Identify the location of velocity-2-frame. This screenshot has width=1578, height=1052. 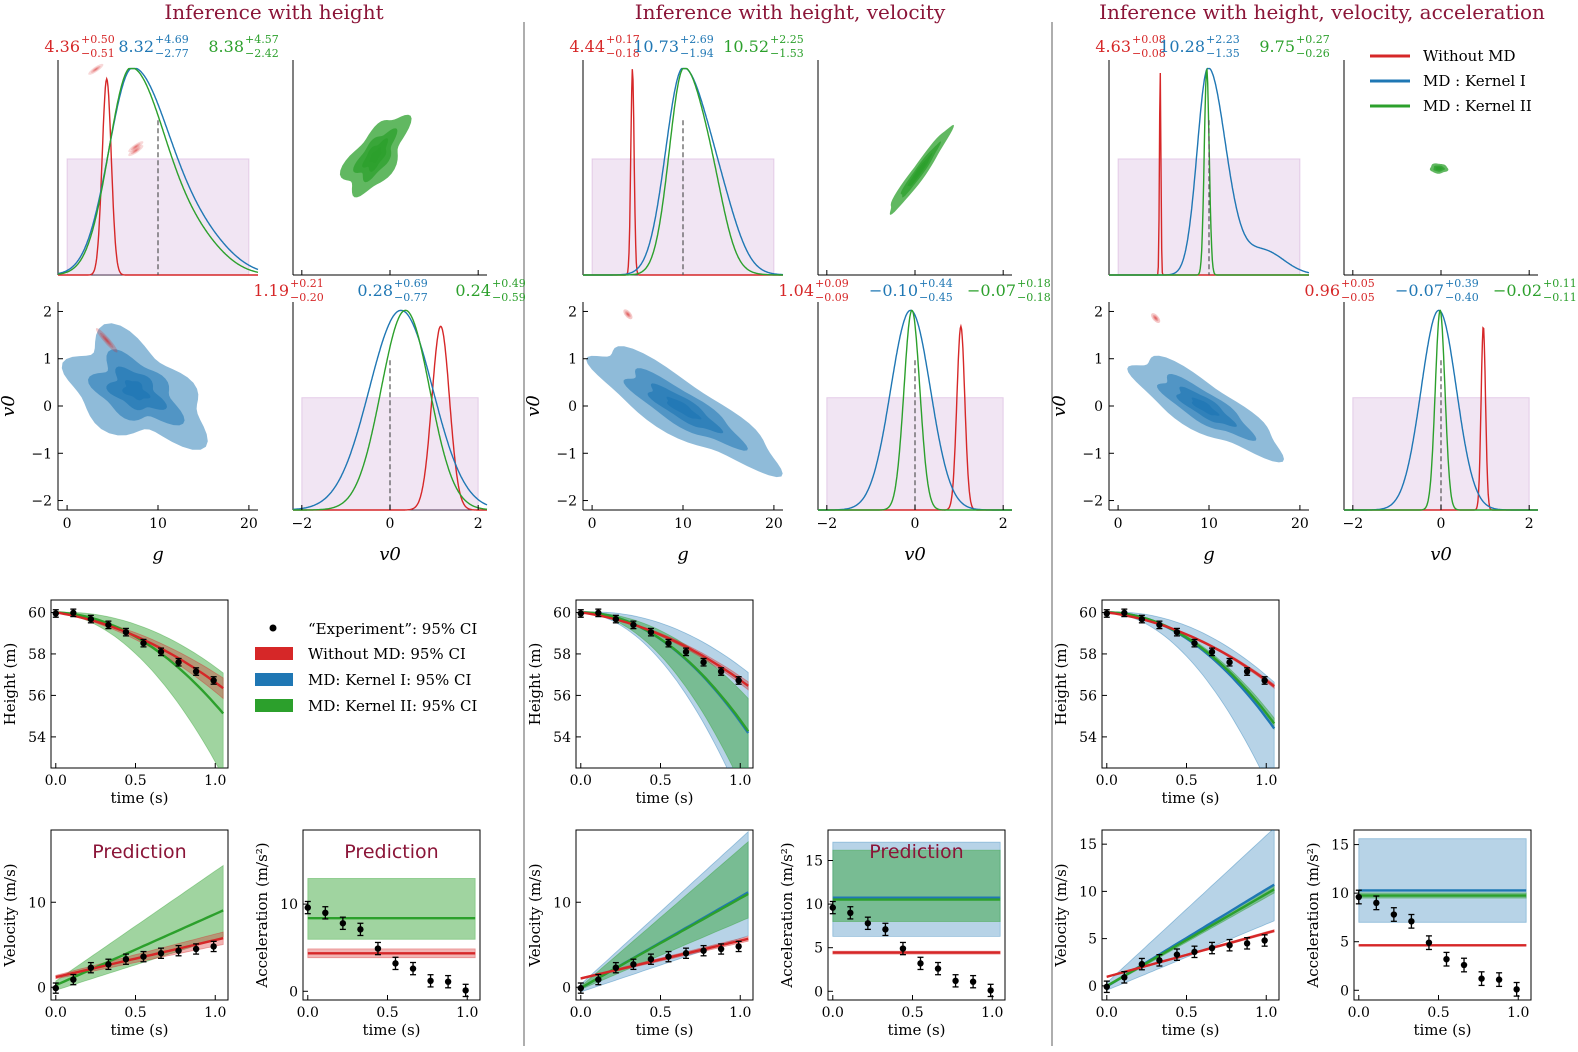
(664, 915).